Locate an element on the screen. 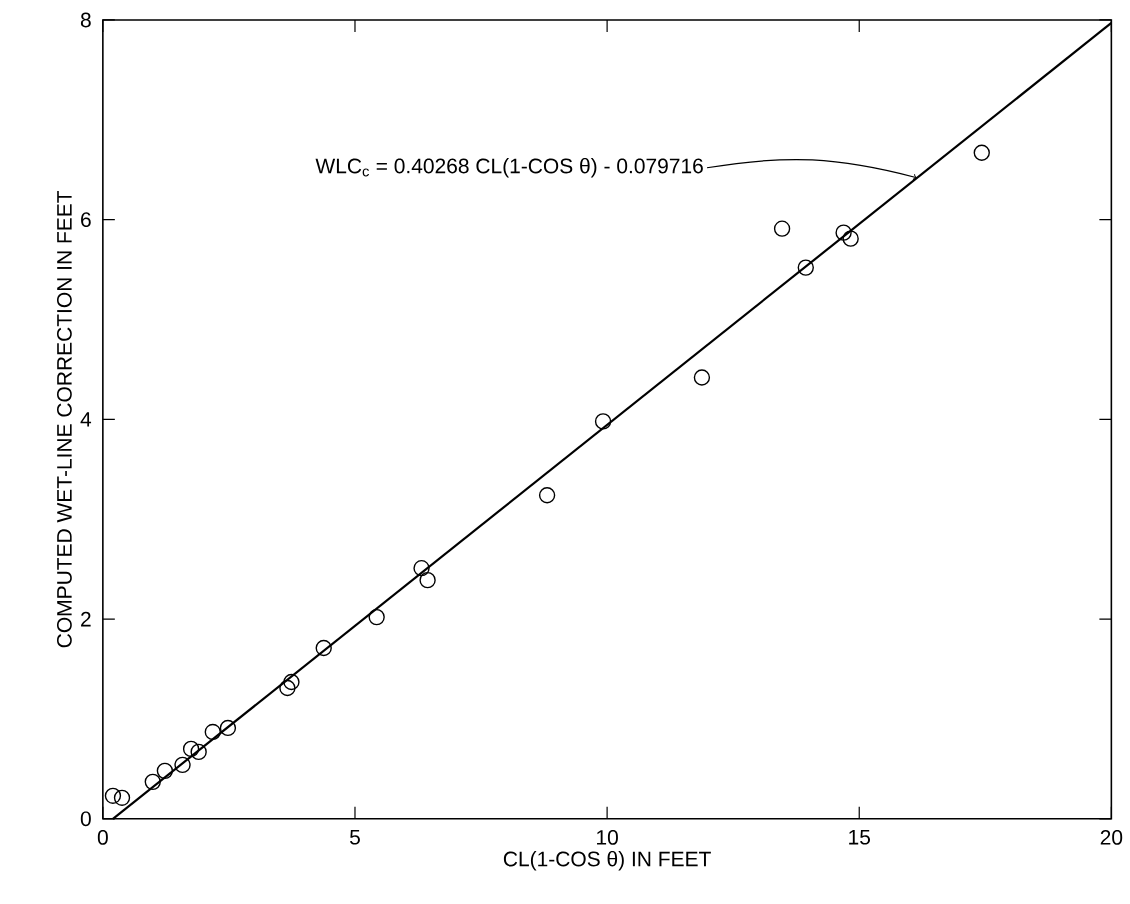 This screenshot has width=1130, height=904. y-tick-label: 8 is located at coordinates (85, 20).